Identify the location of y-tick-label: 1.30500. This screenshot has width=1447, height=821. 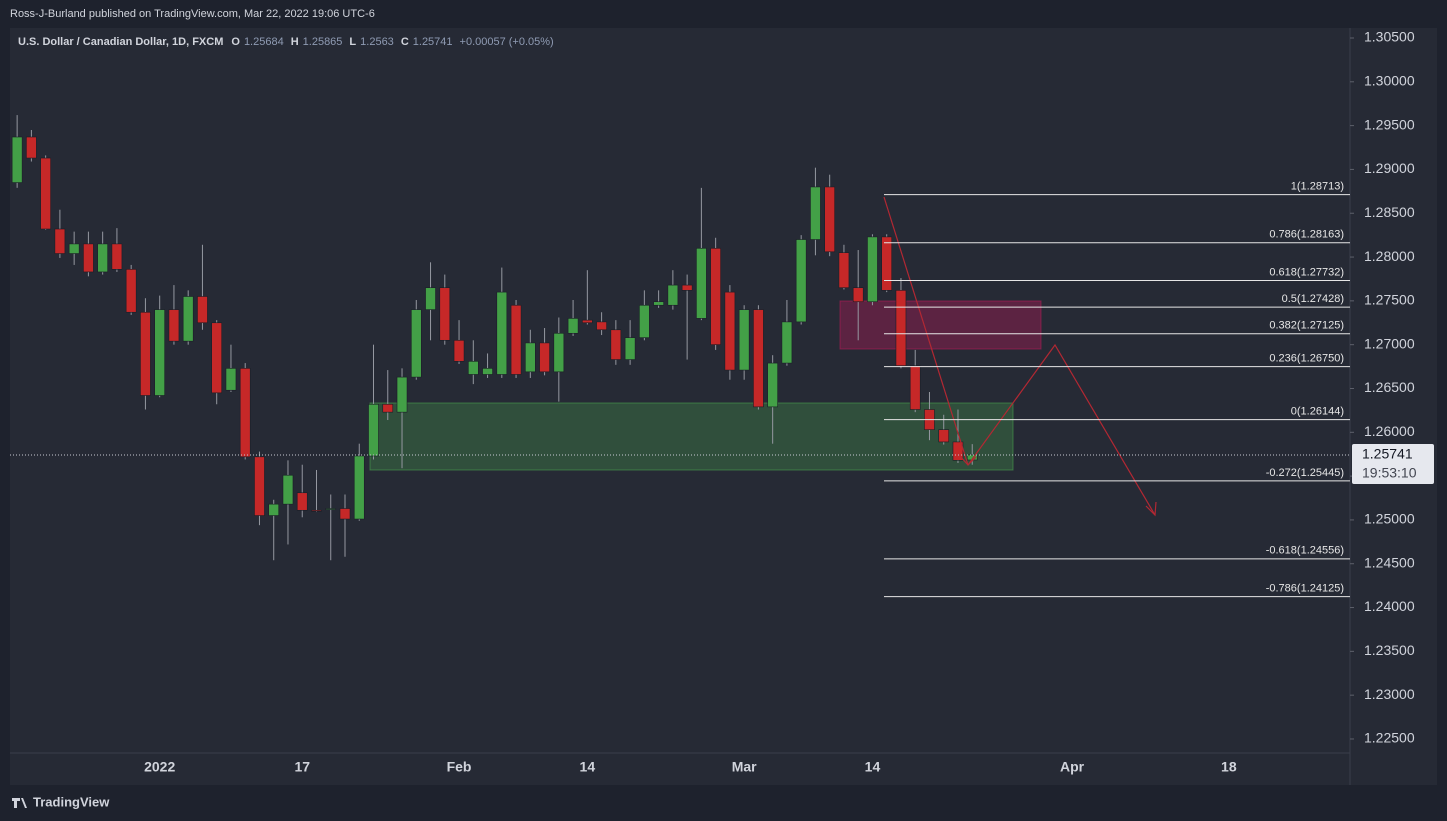
(1389, 37).